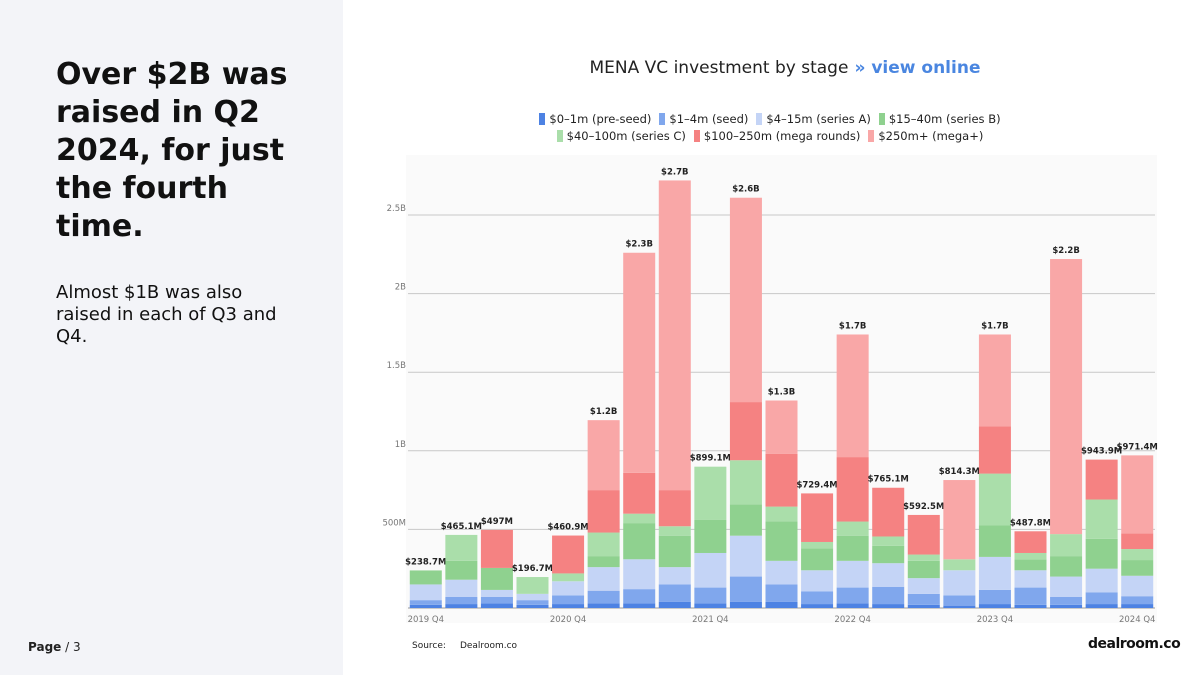 Image resolution: width=1200 pixels, height=675 pixels. What do you see at coordinates (710, 620) in the screenshot?
I see `x-tick-label: 2021 Q4` at bounding box center [710, 620].